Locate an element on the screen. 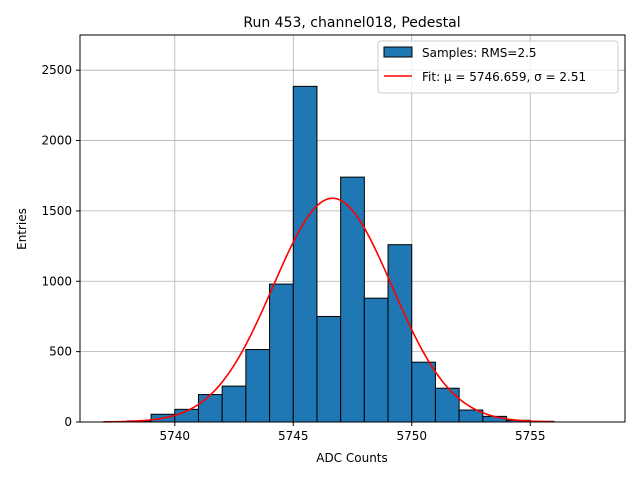 This screenshot has height=480, width=640. legend-swatch-samples is located at coordinates (398, 52).